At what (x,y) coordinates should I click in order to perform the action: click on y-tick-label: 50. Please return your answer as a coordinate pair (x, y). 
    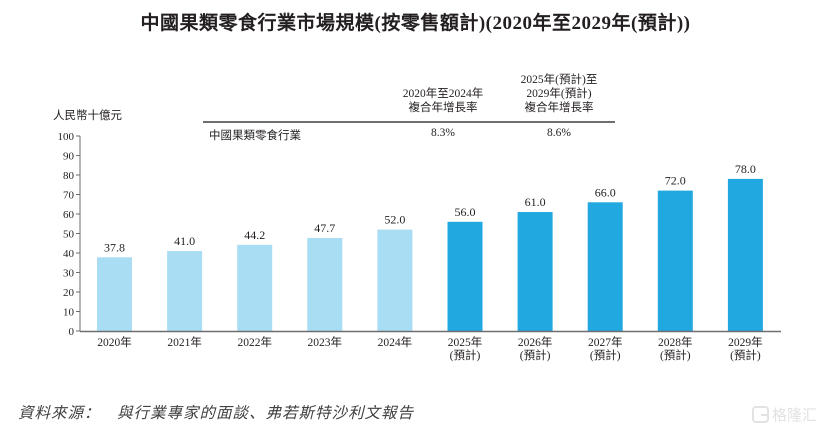
    Looking at the image, I should click on (69, 235).